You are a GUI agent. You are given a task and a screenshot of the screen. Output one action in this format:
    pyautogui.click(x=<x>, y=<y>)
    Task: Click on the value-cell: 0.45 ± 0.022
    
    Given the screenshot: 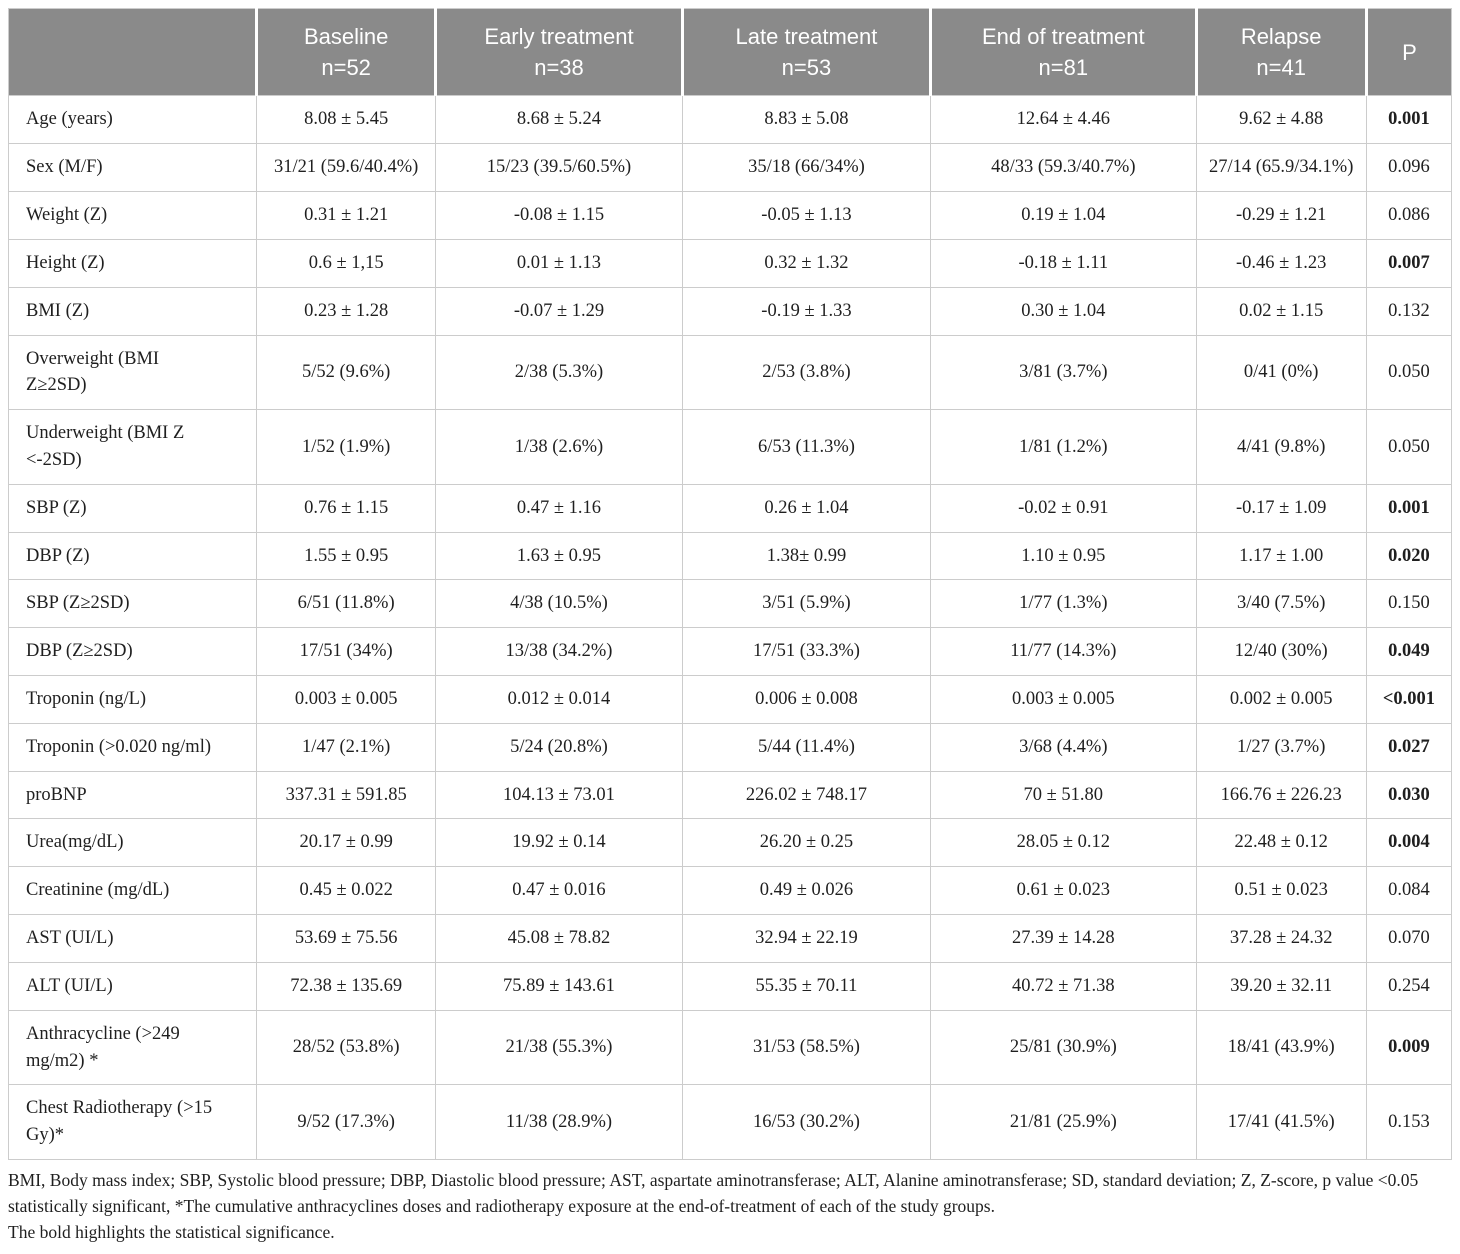 What is the action you would take?
    pyautogui.click(x=346, y=891)
    